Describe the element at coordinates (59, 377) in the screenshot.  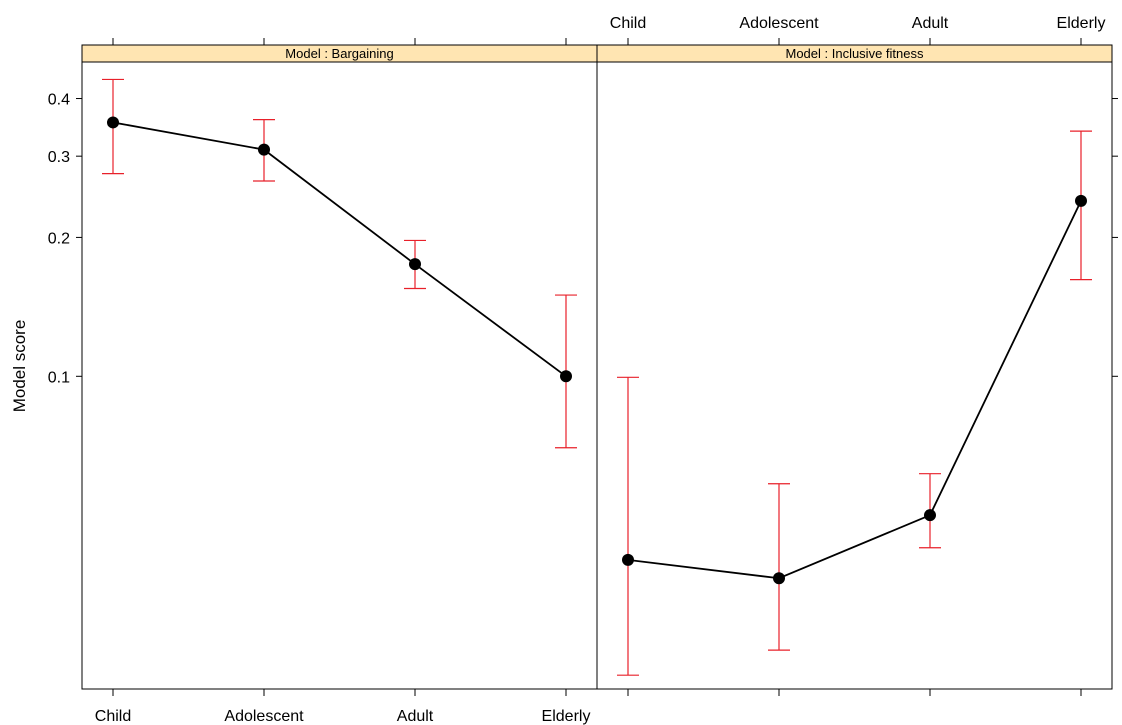
I see `y-tick-label-0: 0.1` at that location.